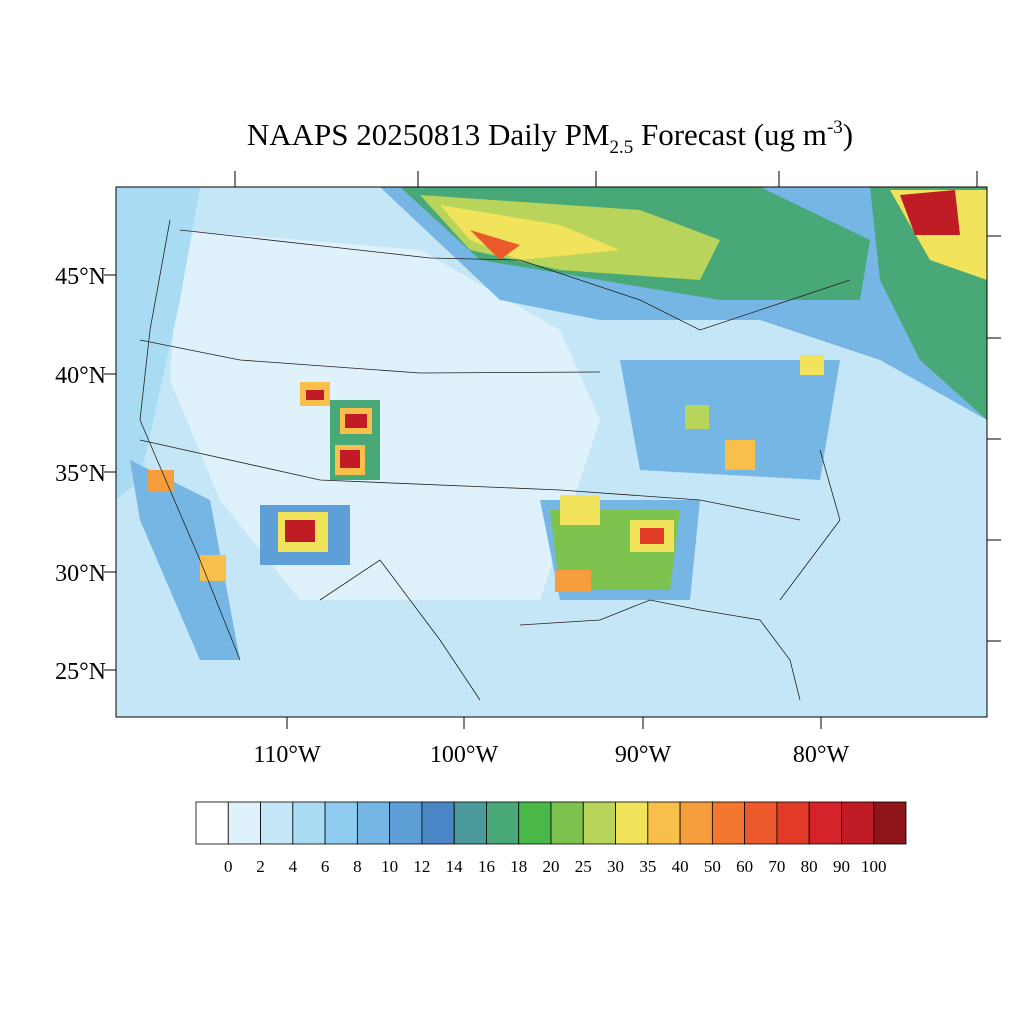  What do you see at coordinates (357, 866) in the screenshot?
I see `colorbar-label: 8` at bounding box center [357, 866].